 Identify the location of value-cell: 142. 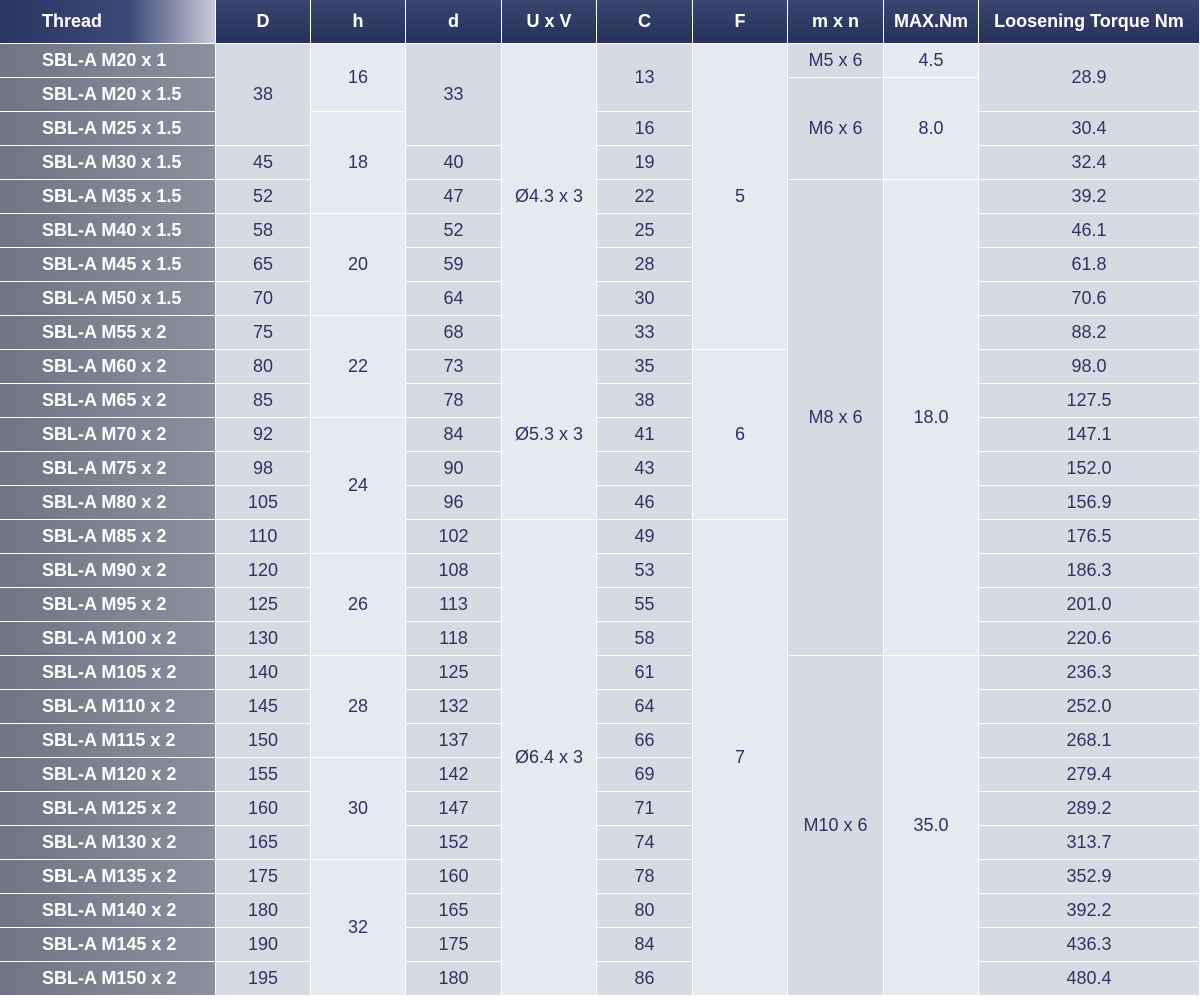
(454, 775).